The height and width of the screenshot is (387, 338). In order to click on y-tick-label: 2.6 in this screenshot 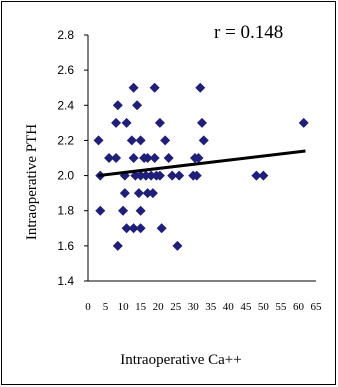, I will do `click(65, 70)`.